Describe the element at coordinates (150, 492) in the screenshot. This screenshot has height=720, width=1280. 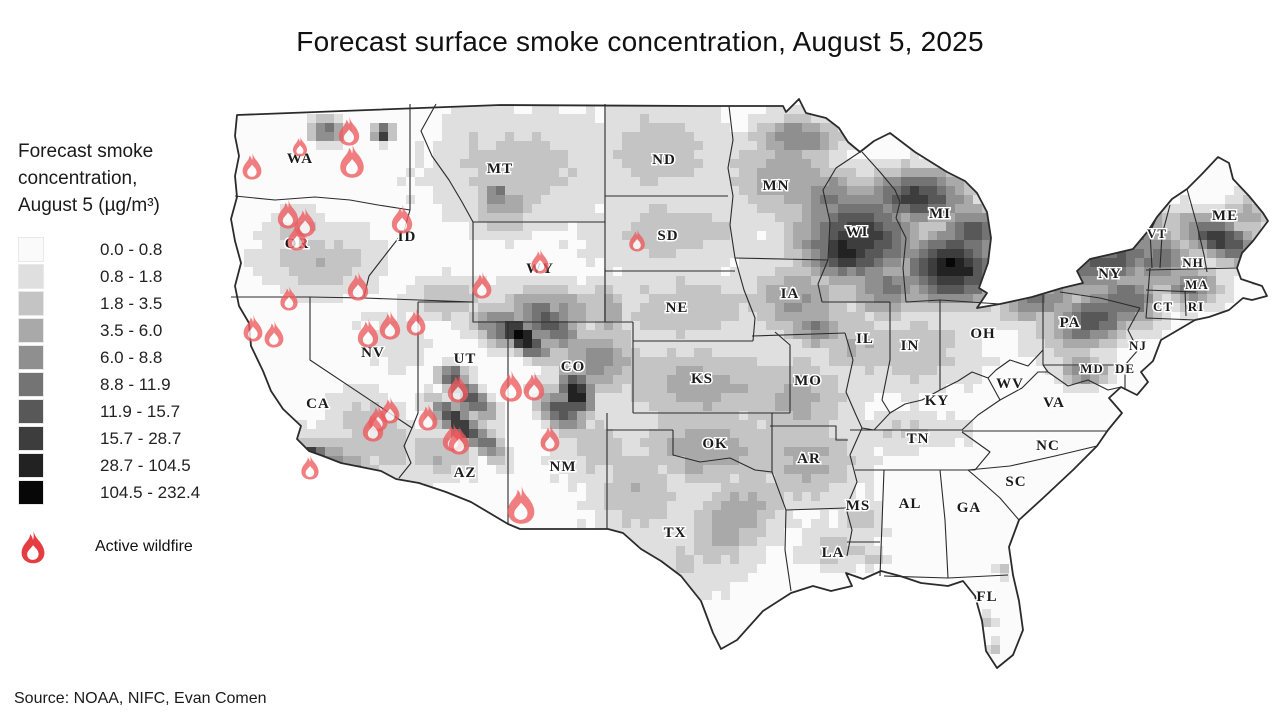
I see `legend-bin-label: 104.5 - 232.4` at that location.